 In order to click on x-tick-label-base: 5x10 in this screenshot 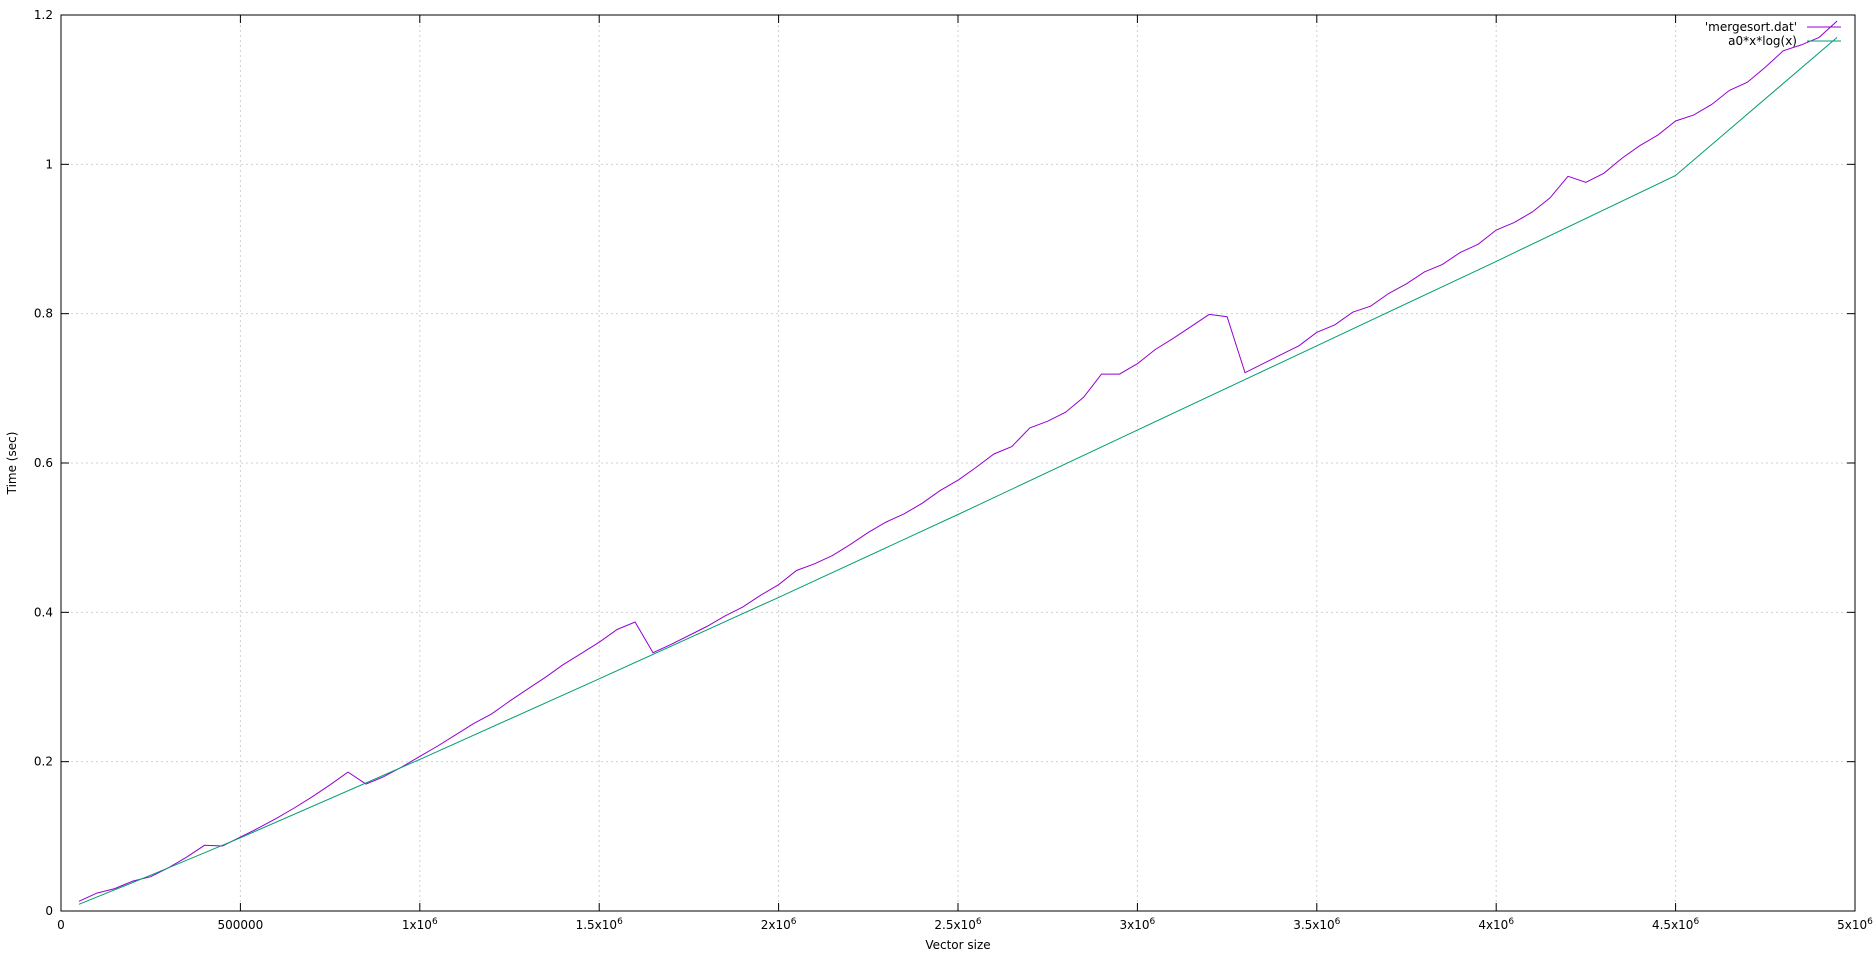, I will do `click(1852, 925)`.